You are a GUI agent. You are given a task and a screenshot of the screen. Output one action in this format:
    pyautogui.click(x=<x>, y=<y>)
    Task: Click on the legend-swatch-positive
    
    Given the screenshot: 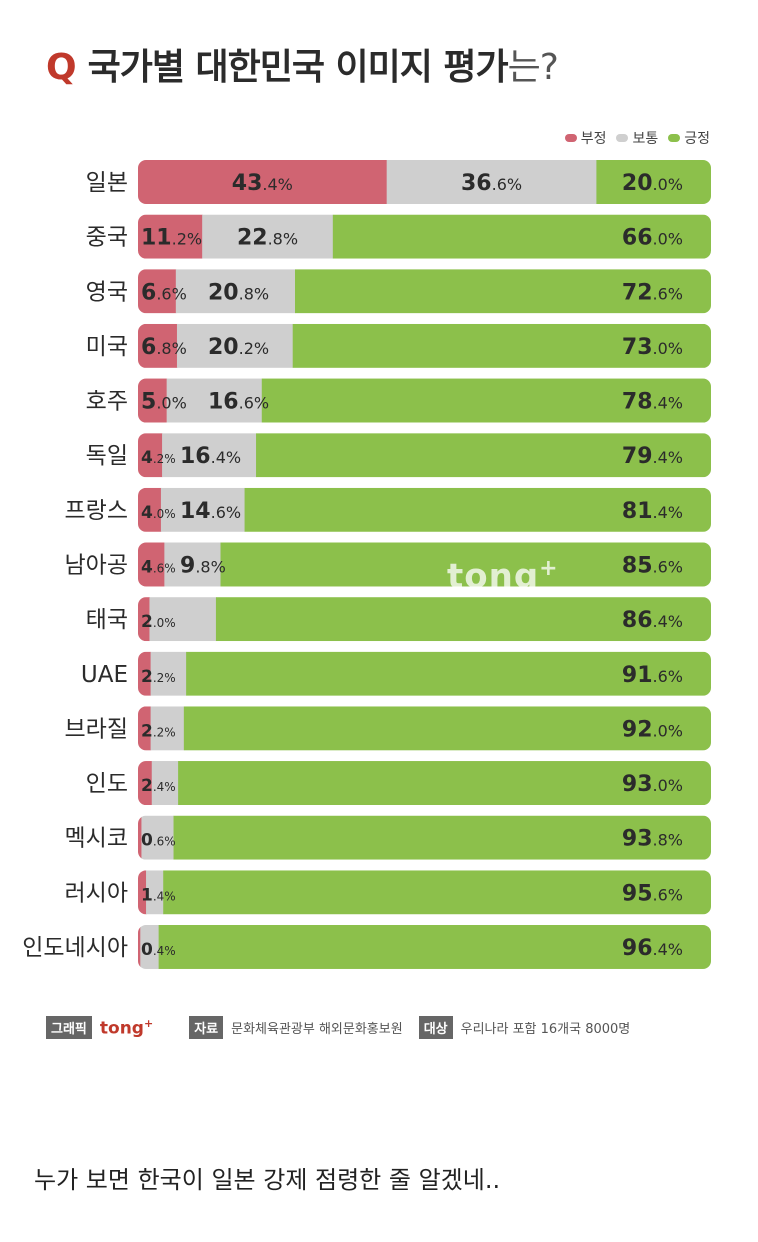 What is the action you would take?
    pyautogui.click(x=674, y=138)
    